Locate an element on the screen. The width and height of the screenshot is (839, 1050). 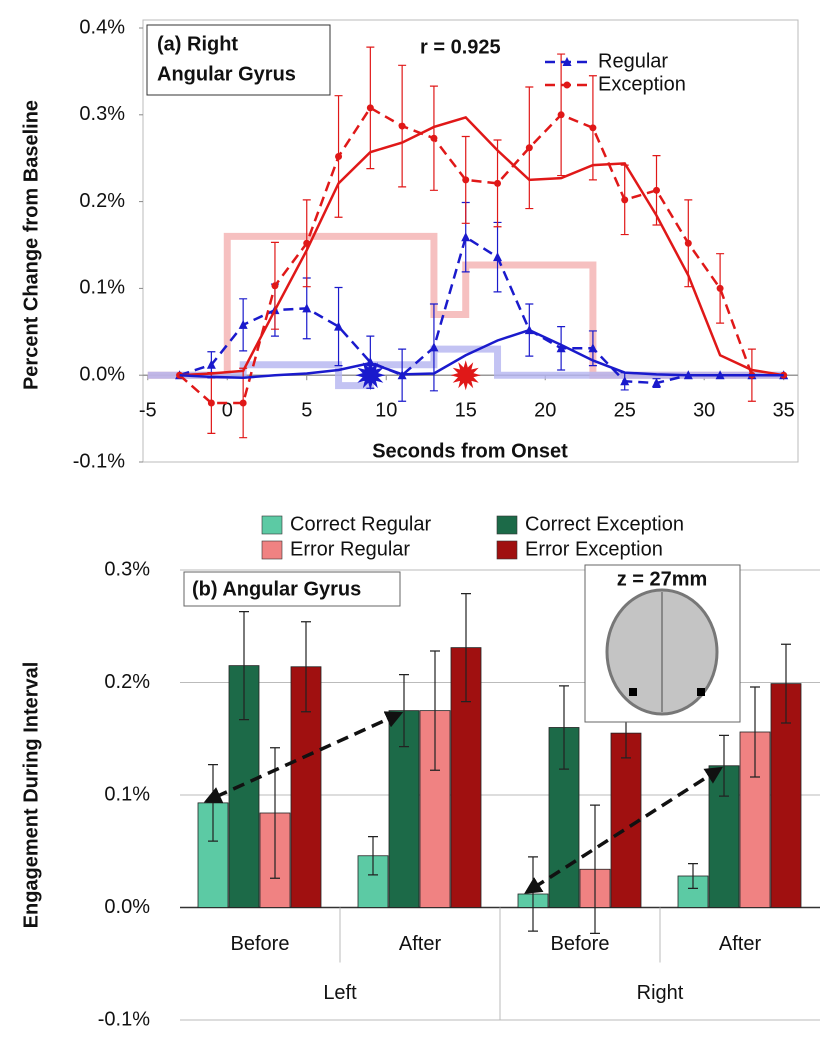
x-tick-label: 35 is located at coordinates (784, 410).